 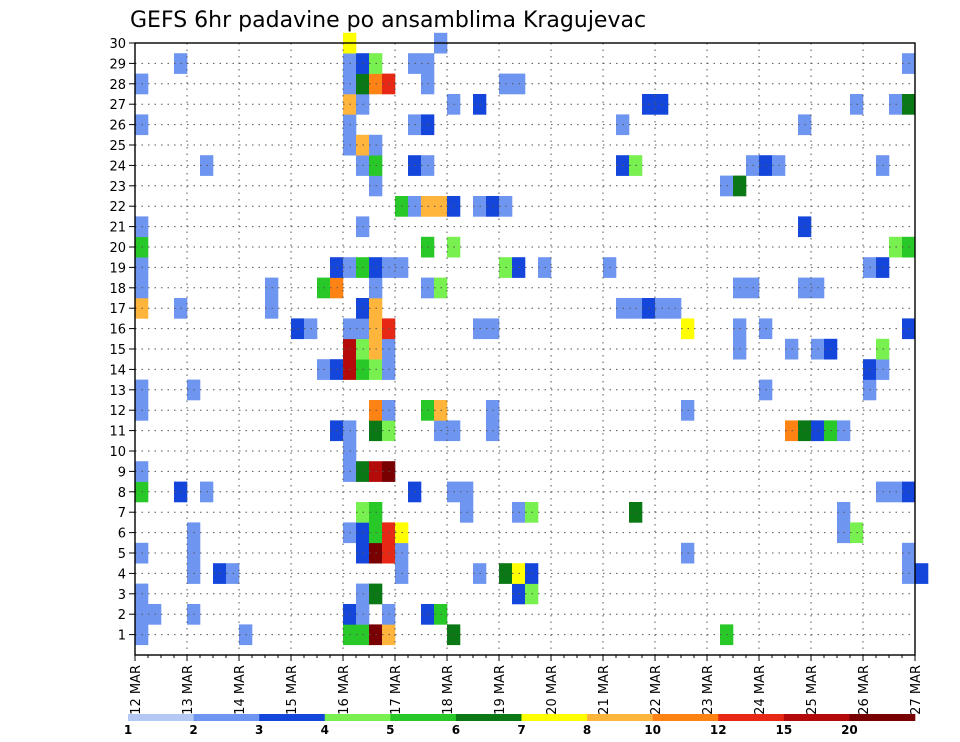 What do you see at coordinates (456, 730) in the screenshot?
I see `colorbar-label: 6` at bounding box center [456, 730].